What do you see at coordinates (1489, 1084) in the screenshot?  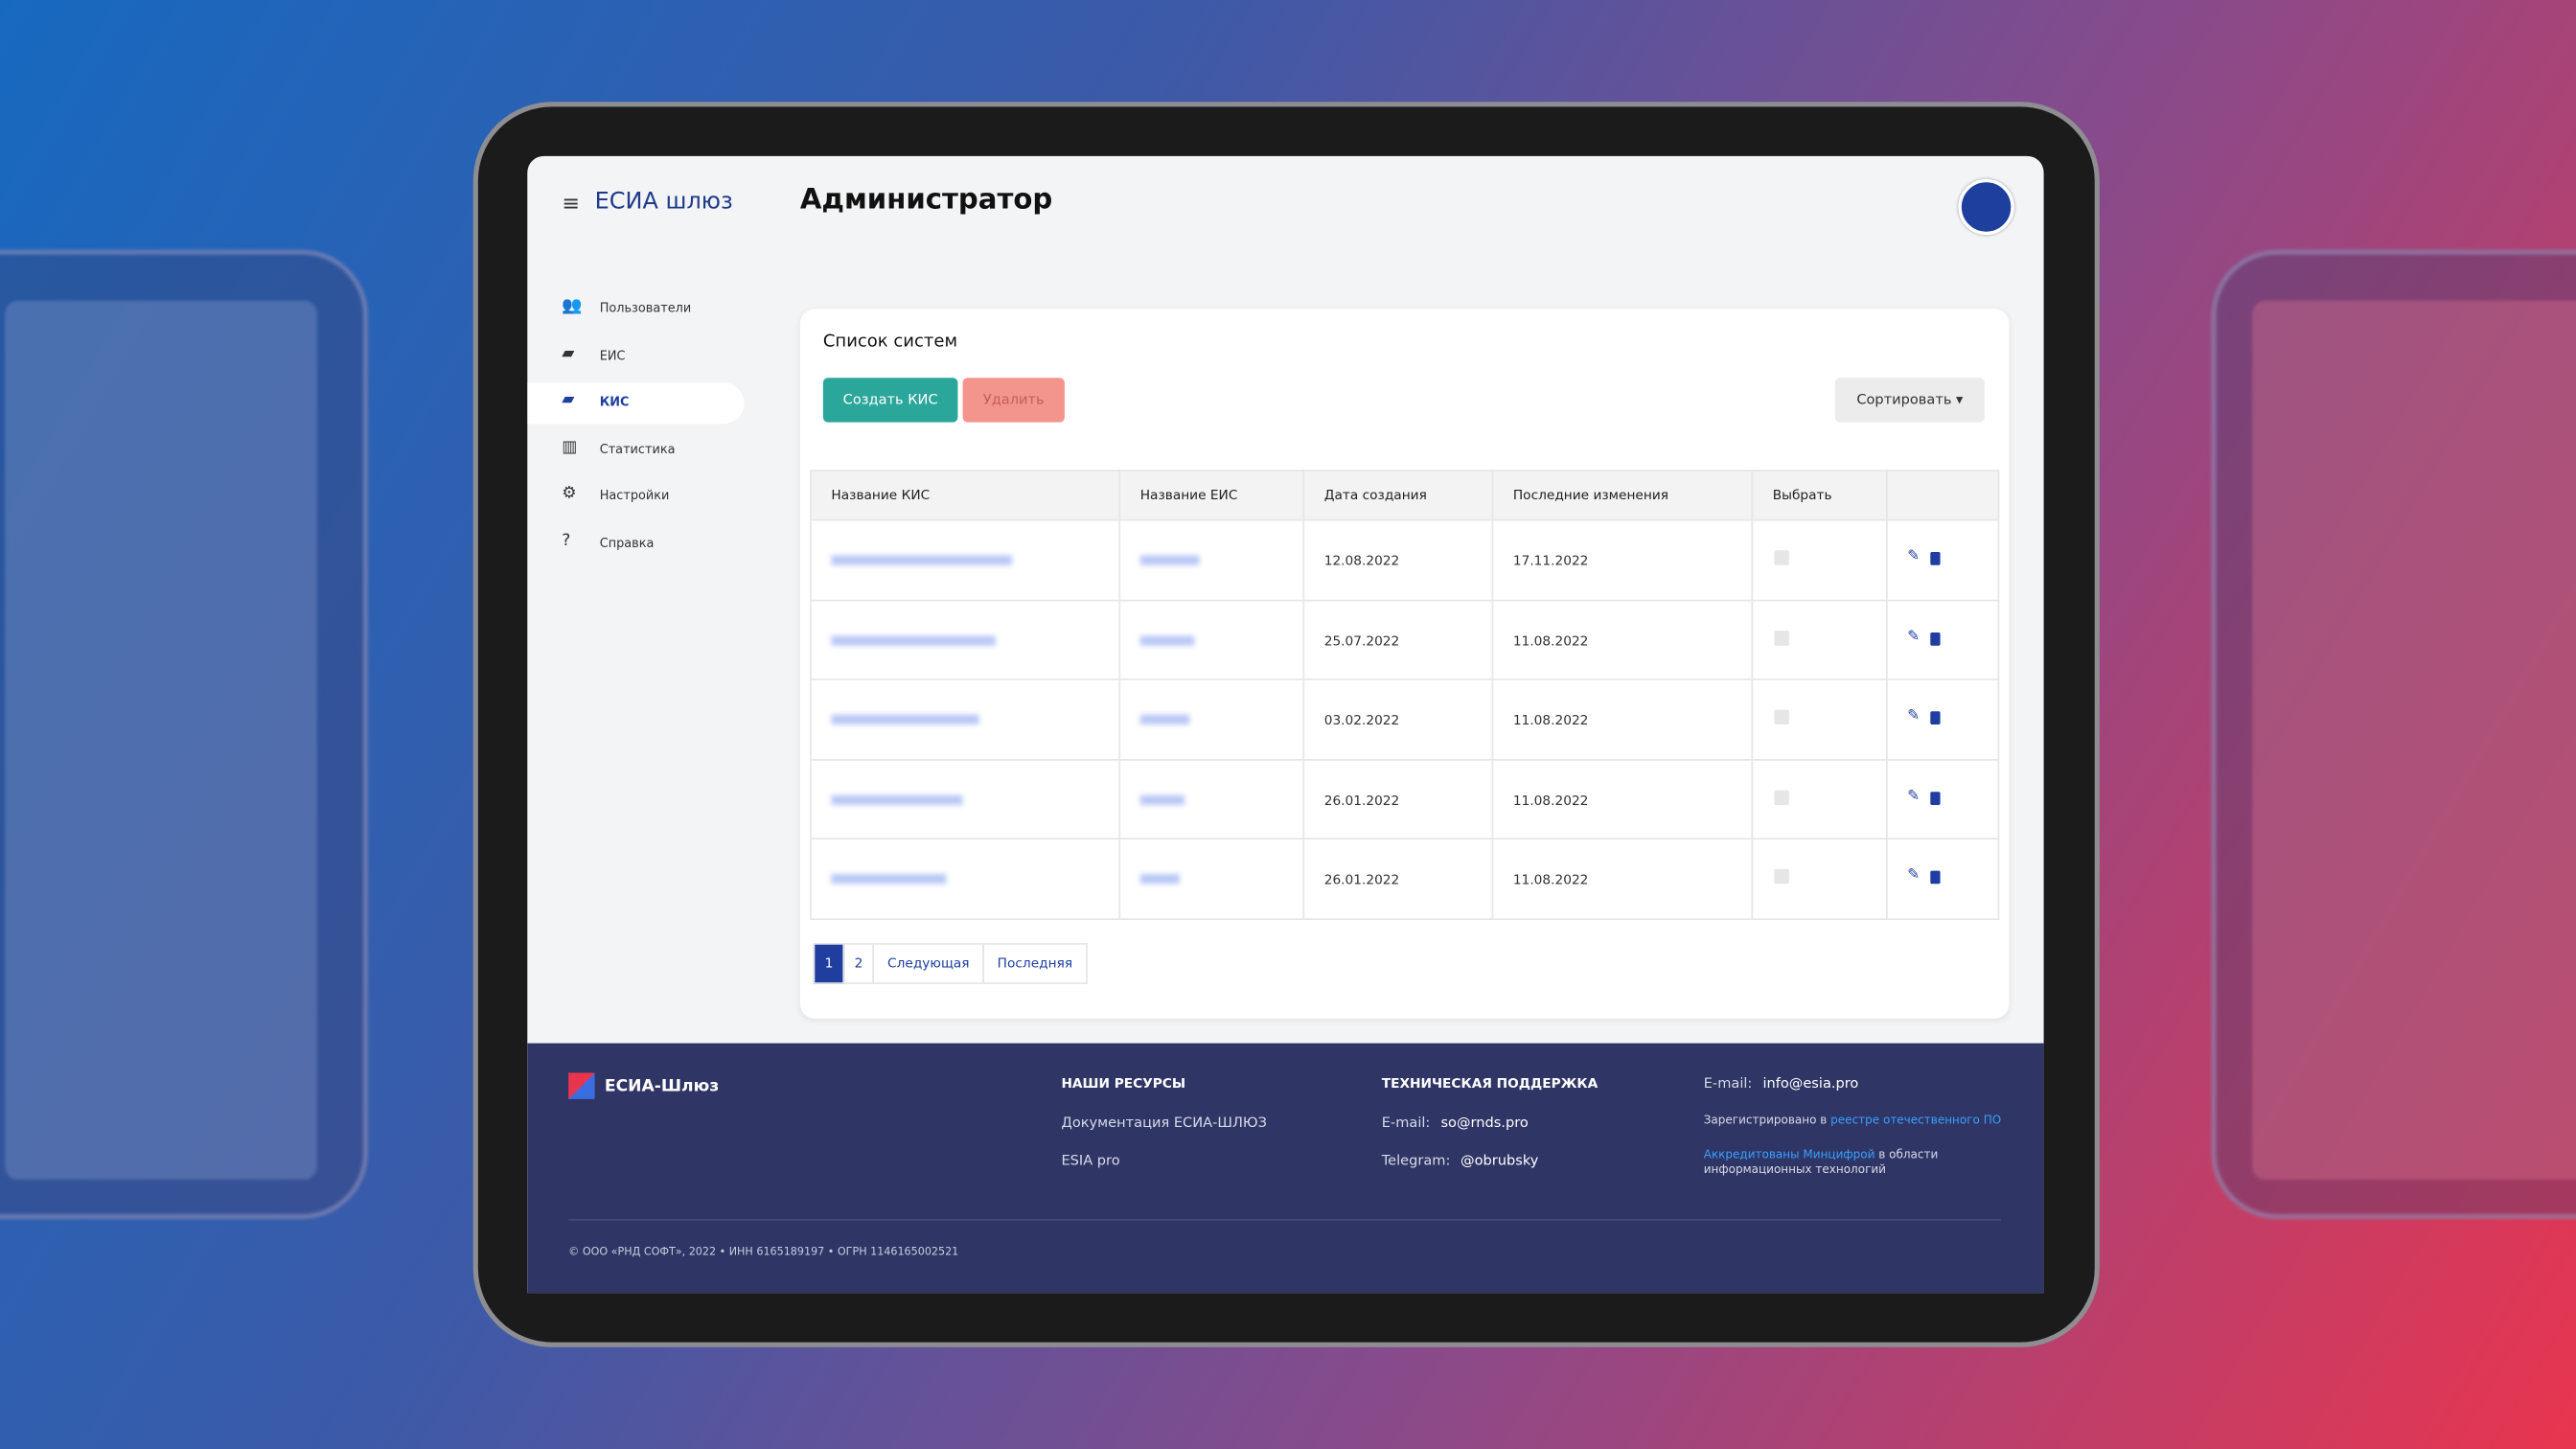 I see `support-title: ТЕХНИЧЕСКАЯ ПОДДЕРЖКА` at bounding box center [1489, 1084].